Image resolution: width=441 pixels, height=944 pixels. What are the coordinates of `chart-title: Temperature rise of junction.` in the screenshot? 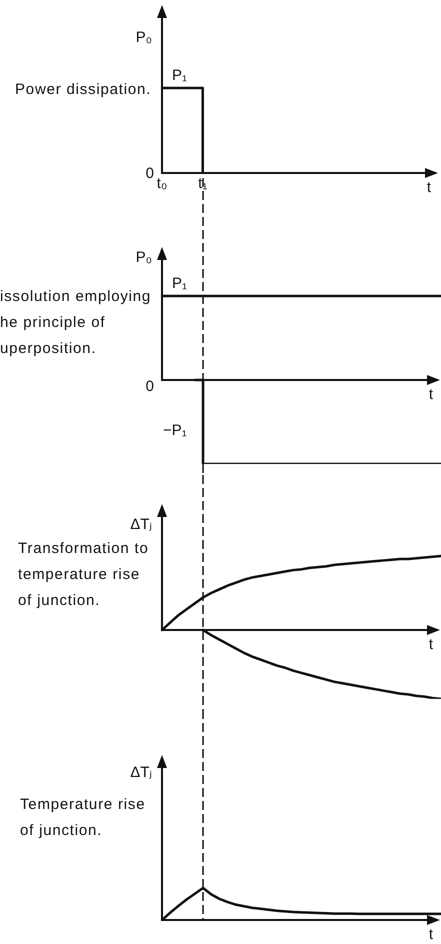 It's located at (83, 818).